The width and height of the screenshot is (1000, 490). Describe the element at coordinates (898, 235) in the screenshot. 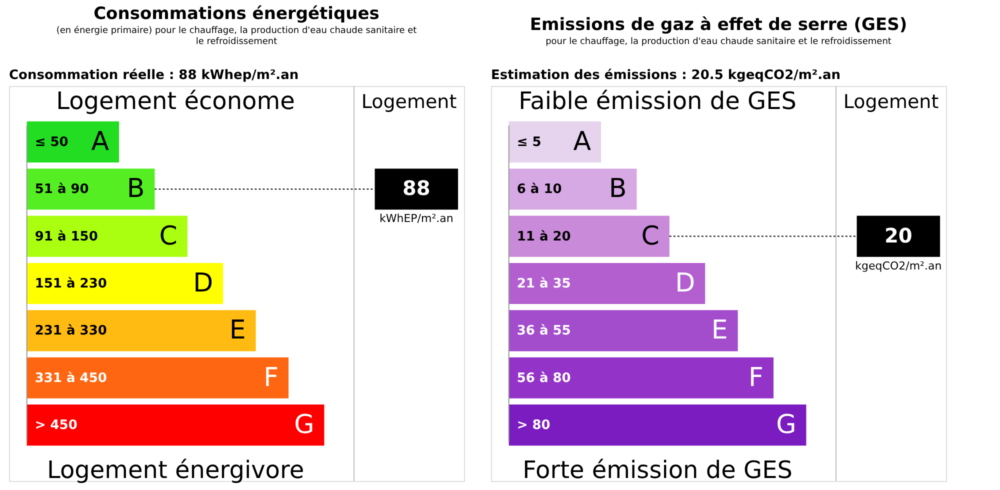

I see `ref-line-label: 20` at that location.